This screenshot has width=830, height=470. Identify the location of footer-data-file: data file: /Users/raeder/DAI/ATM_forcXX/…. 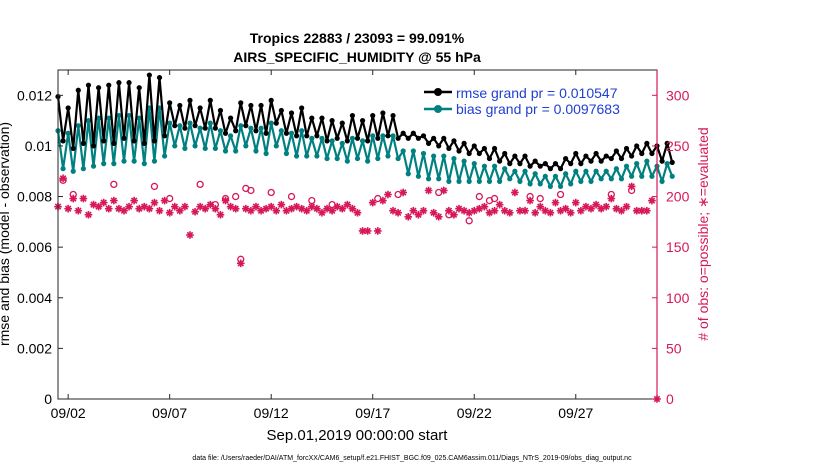
(412, 458).